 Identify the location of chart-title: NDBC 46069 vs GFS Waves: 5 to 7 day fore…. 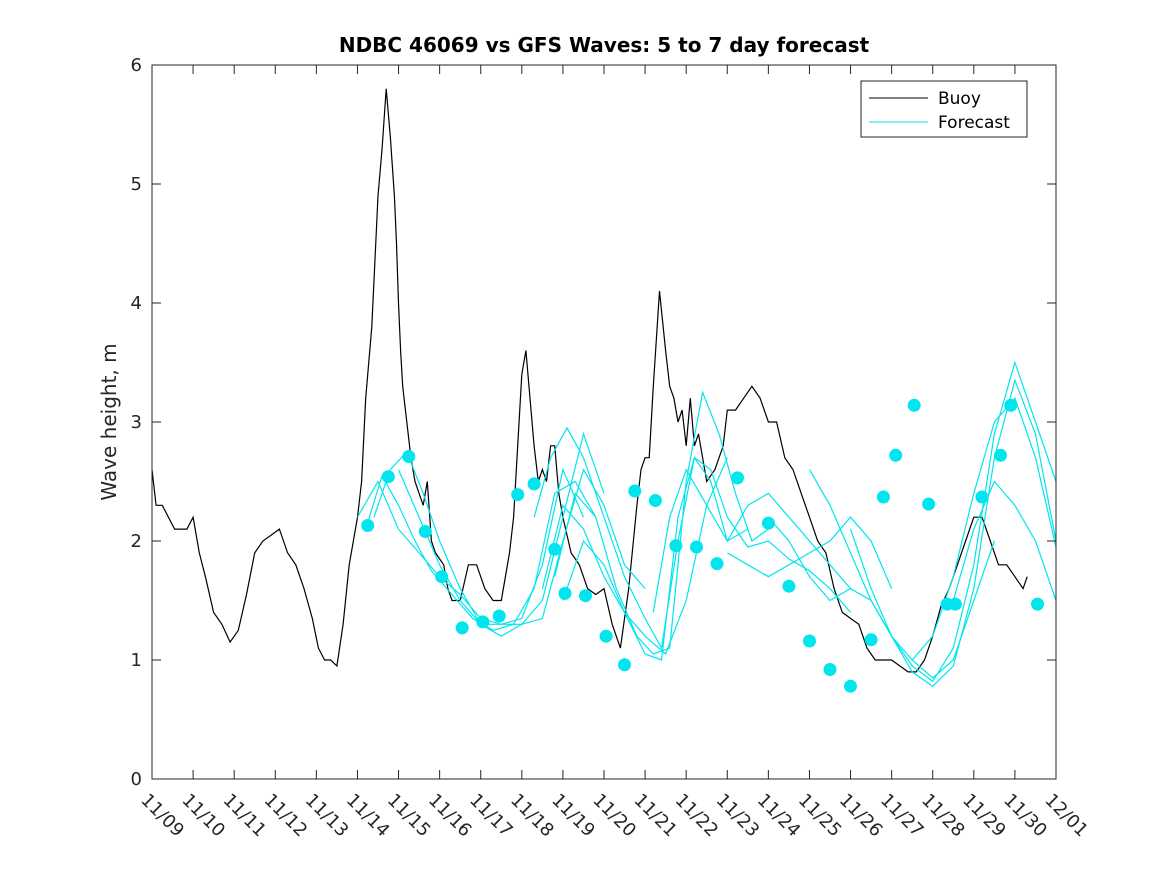
(604, 45).